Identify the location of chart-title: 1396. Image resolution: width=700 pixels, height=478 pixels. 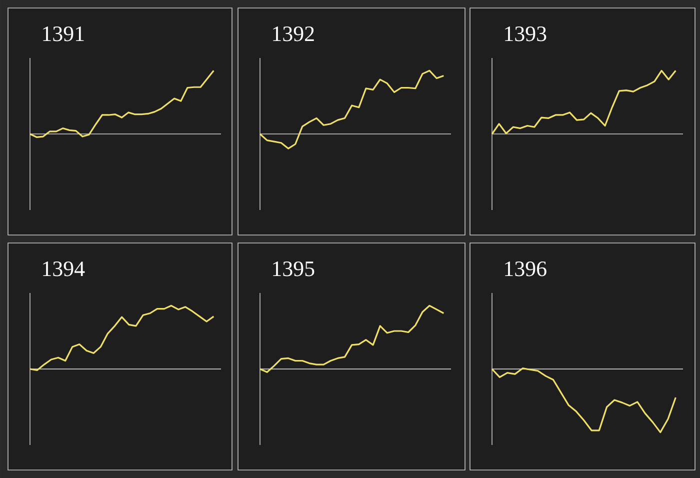
(525, 268).